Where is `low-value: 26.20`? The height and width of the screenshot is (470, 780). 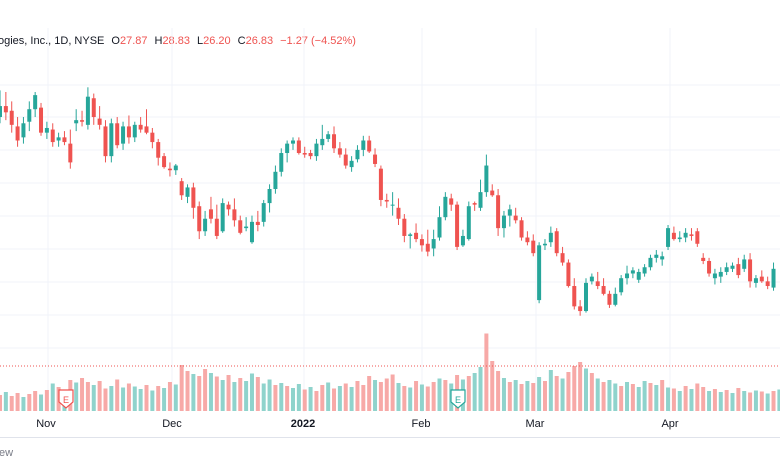 low-value: 26.20 is located at coordinates (217, 41).